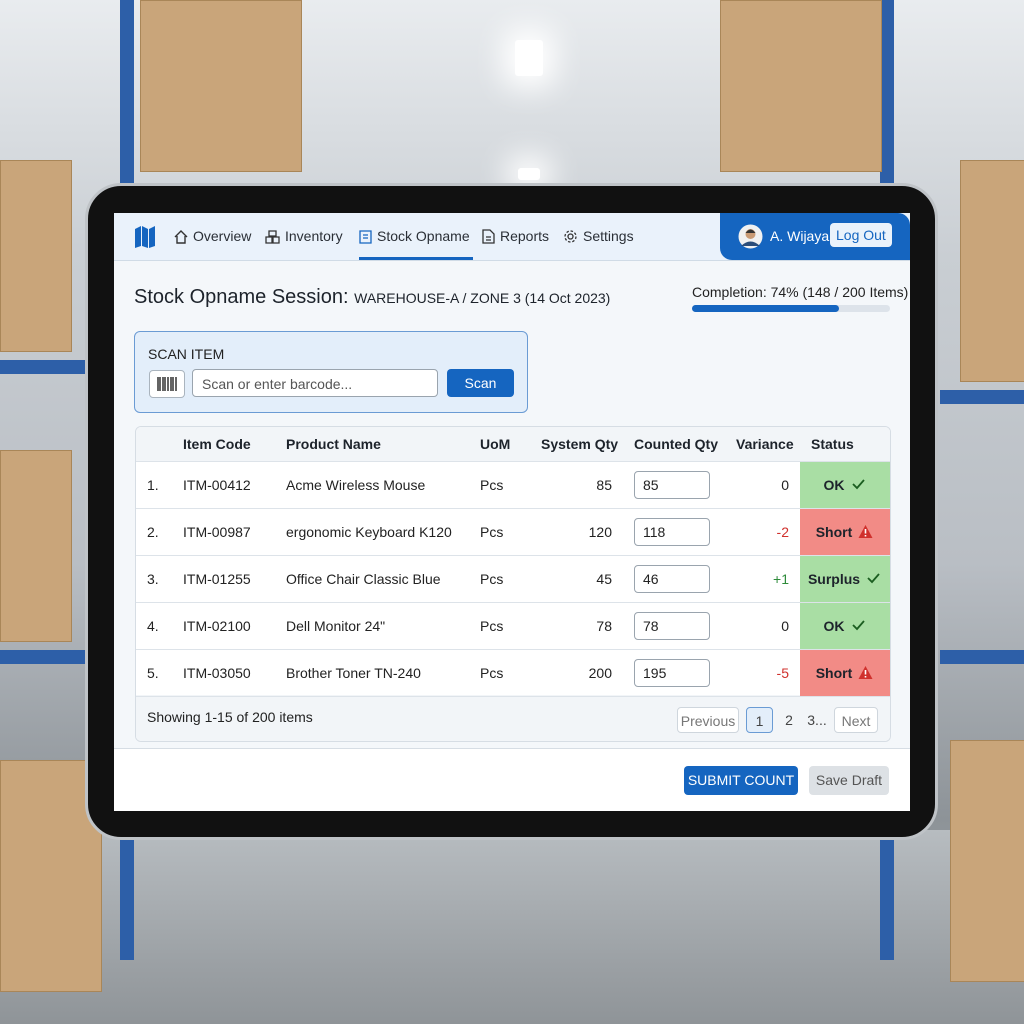 Image resolution: width=1024 pixels, height=1024 pixels. Describe the element at coordinates (167, 384) in the screenshot. I see `barcode-icon` at that location.